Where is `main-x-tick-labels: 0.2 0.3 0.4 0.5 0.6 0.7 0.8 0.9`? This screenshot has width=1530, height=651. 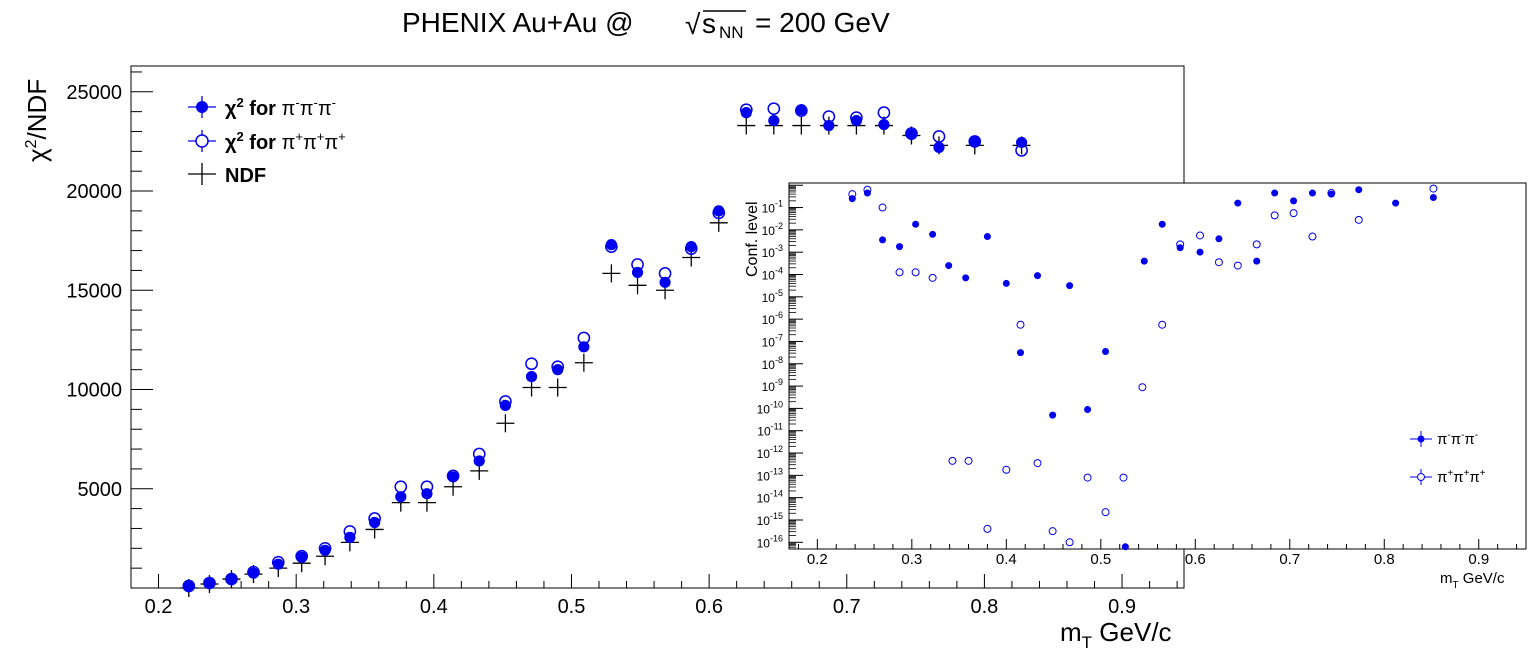 main-x-tick-labels: 0.2 0.3 0.4 0.5 0.6 0.7 0.8 0.9 is located at coordinates (640, 607).